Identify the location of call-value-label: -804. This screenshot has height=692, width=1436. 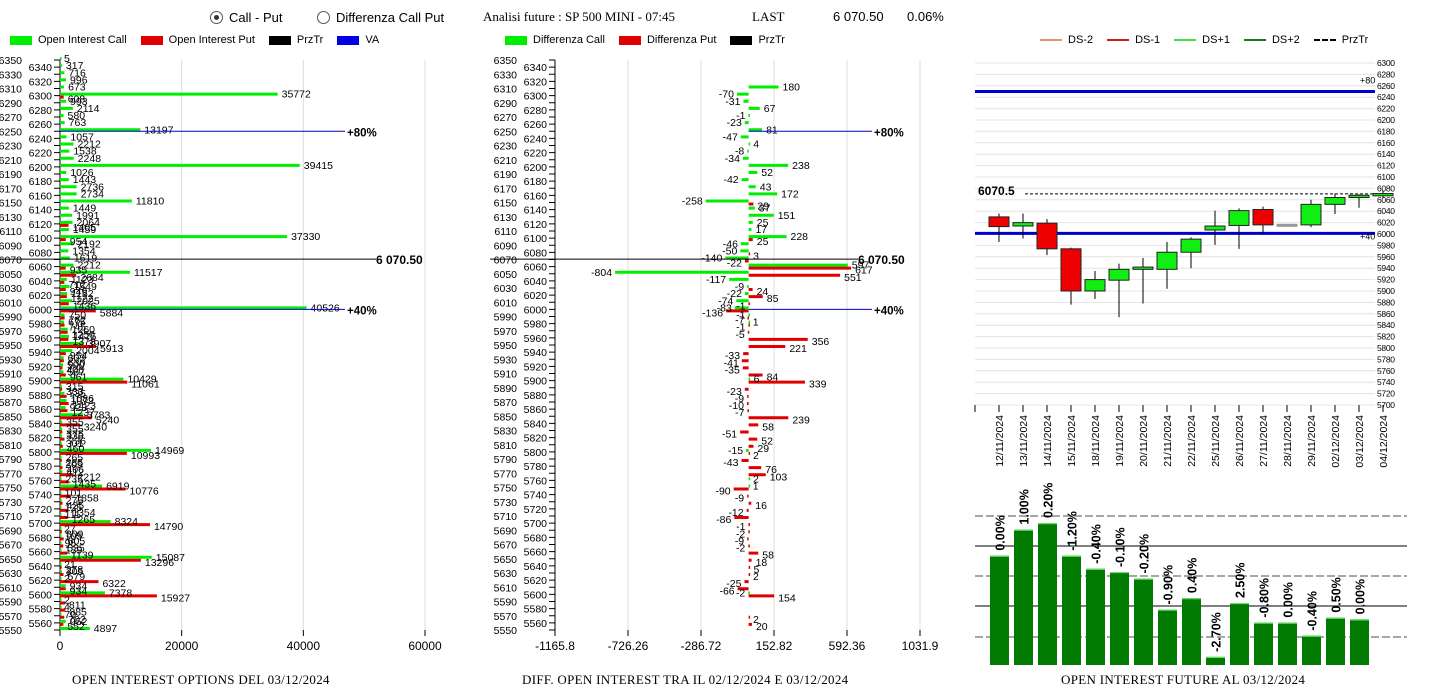
(601, 273).